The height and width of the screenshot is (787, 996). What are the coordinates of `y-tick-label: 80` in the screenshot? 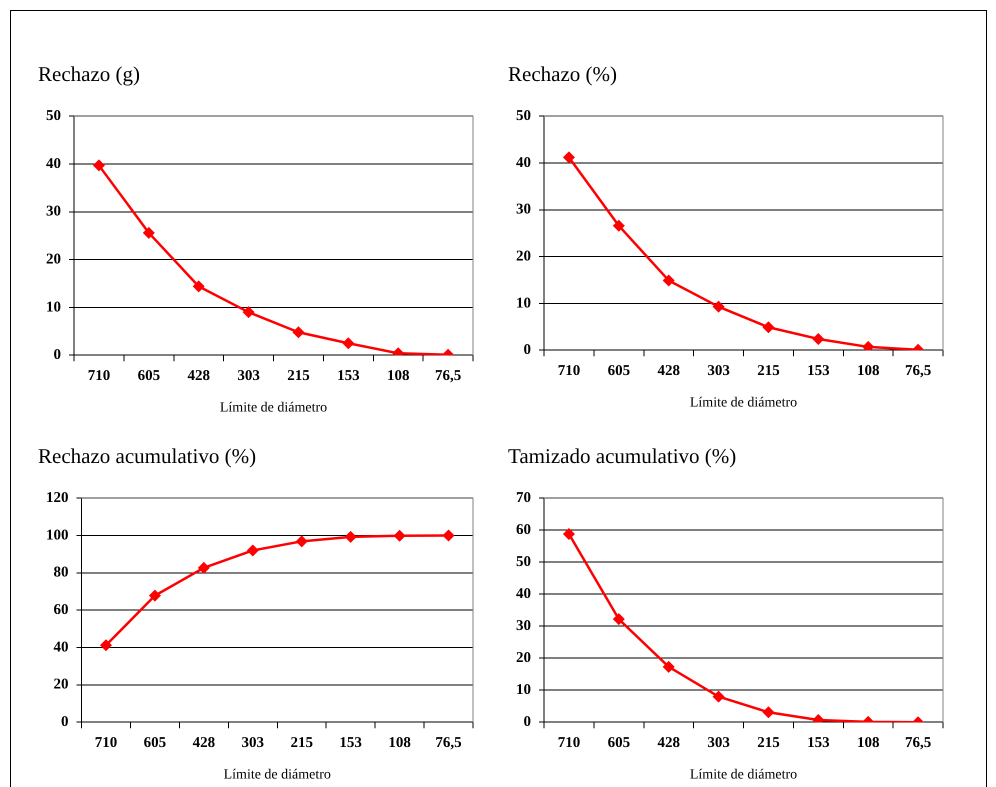 It's located at (61, 572).